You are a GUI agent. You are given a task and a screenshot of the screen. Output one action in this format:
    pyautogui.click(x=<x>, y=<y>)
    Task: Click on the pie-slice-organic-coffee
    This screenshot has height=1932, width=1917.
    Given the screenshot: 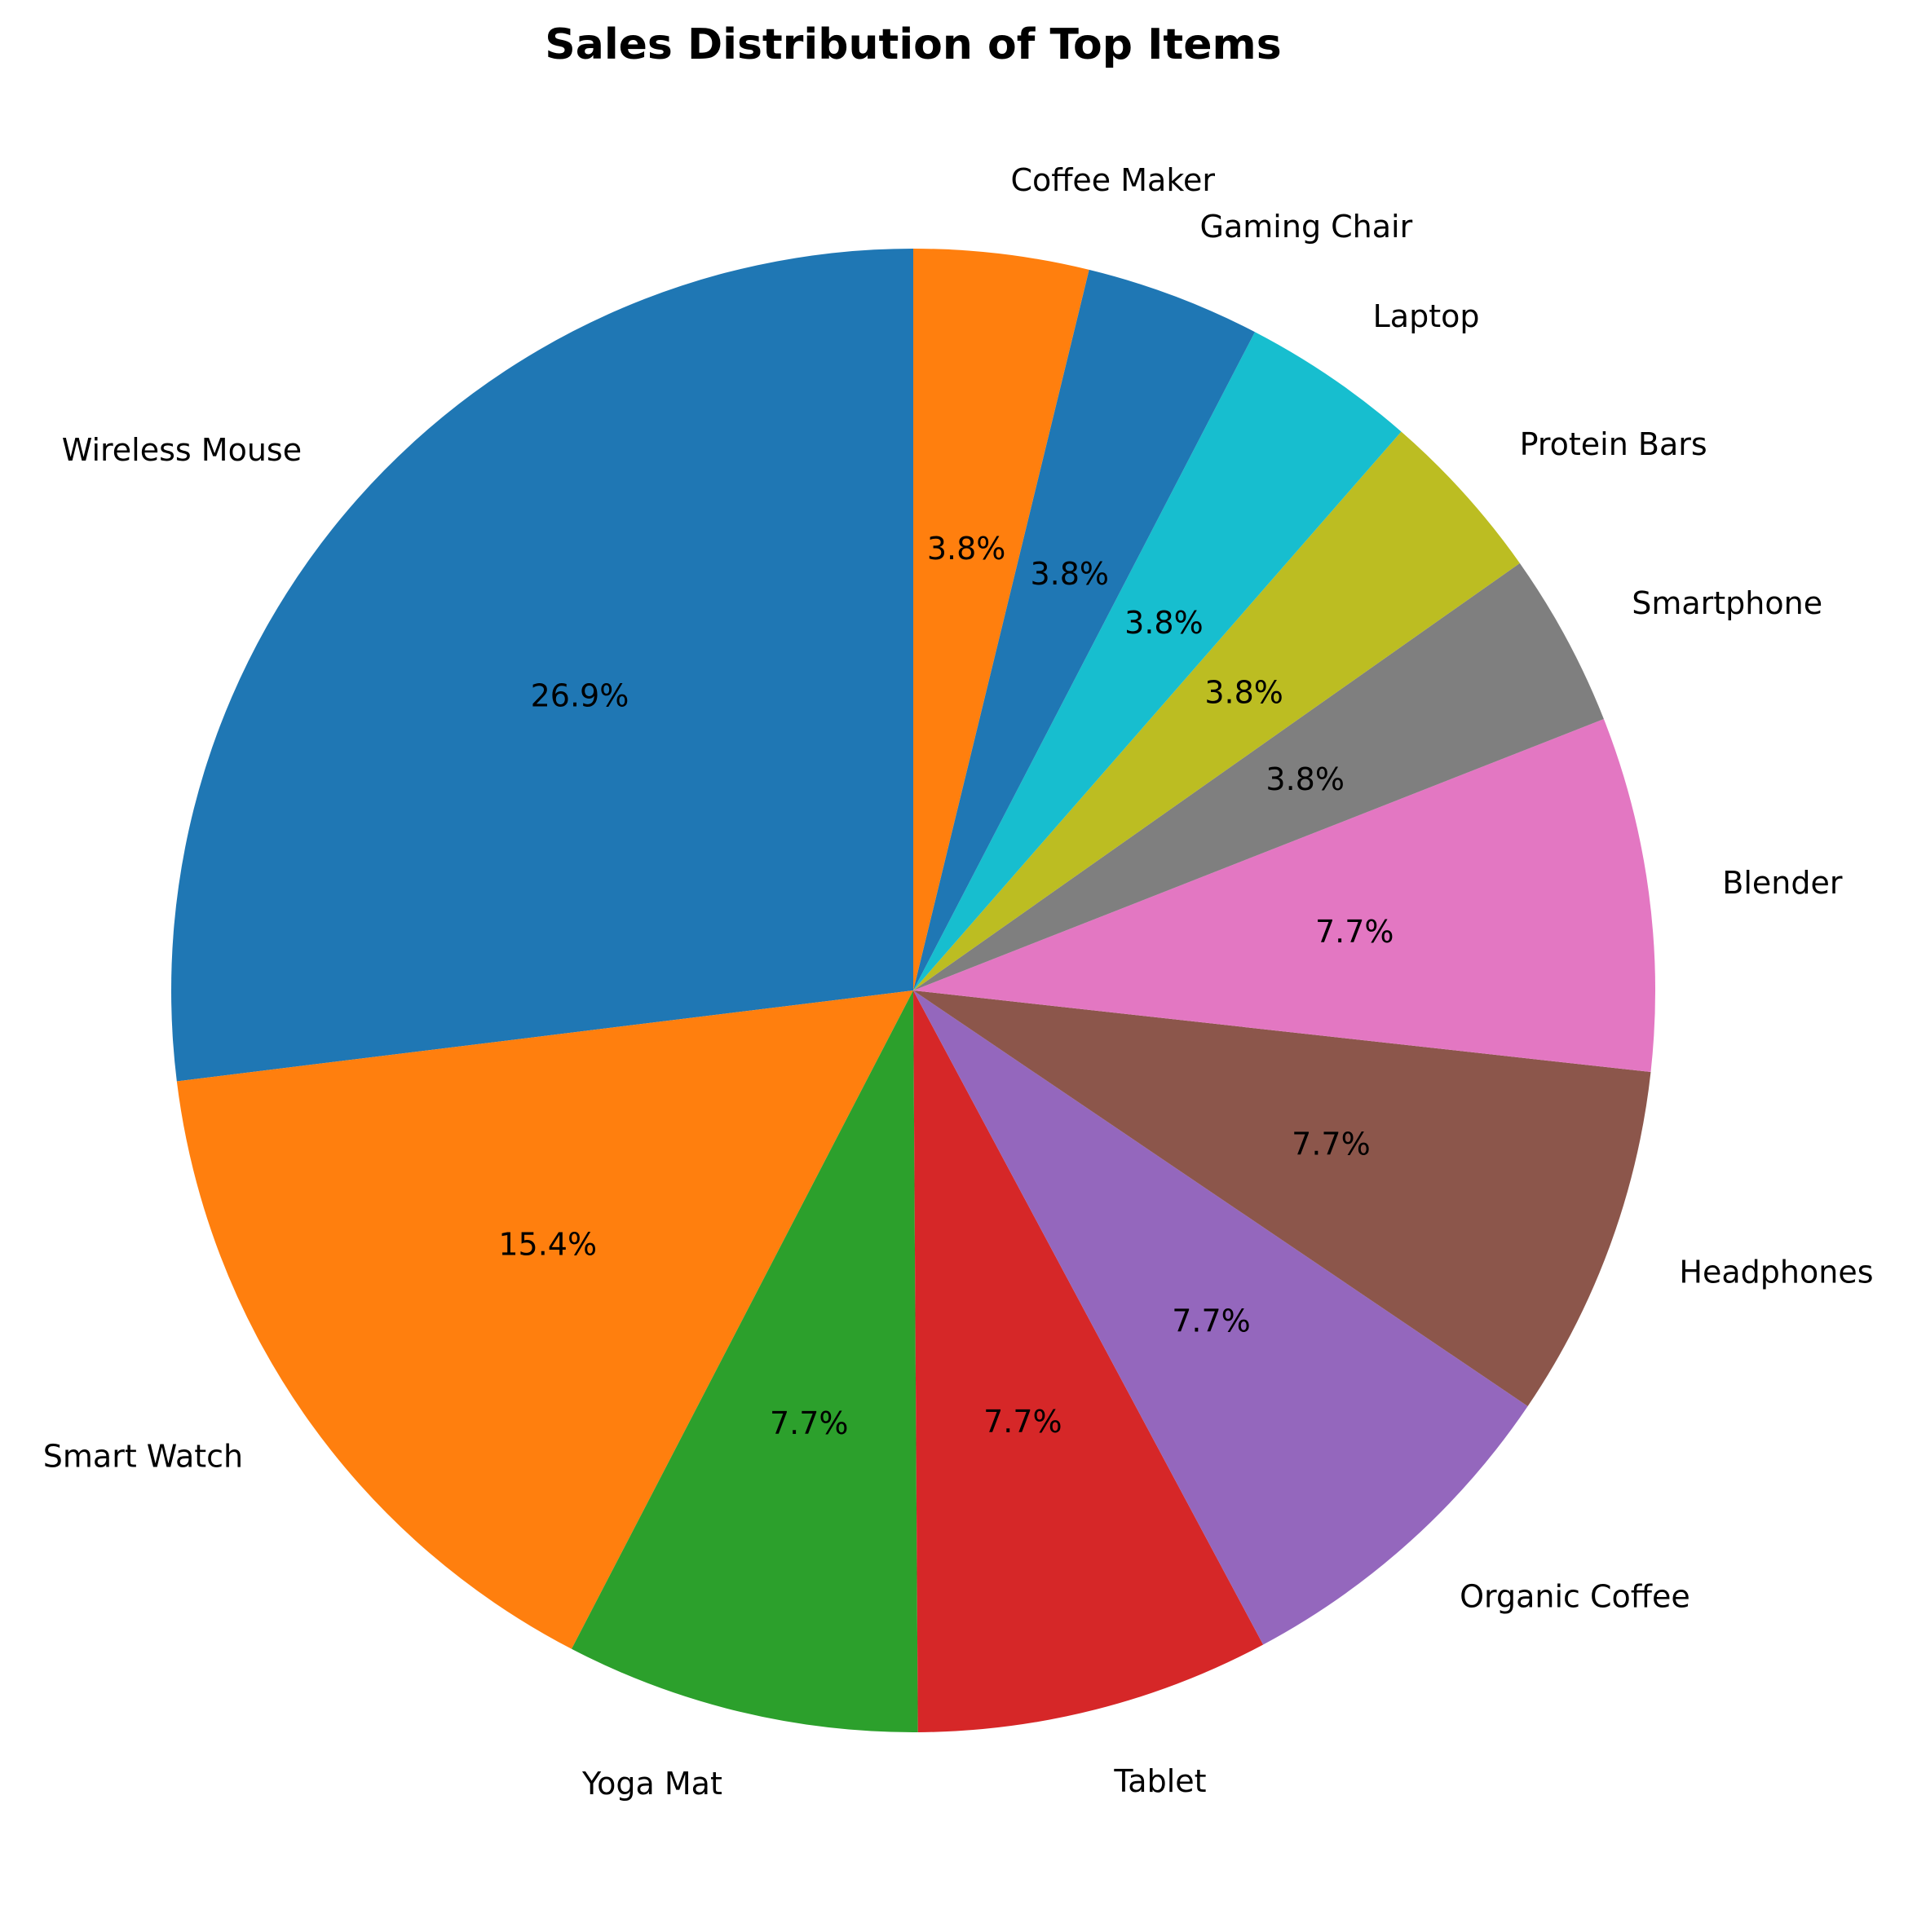 What is the action you would take?
    pyautogui.click(x=1220, y=1317)
    